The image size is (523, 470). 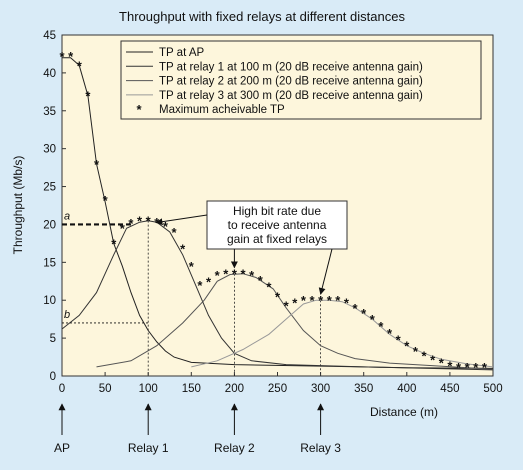 I want to click on x-tick-label: 500, so click(x=492, y=389).